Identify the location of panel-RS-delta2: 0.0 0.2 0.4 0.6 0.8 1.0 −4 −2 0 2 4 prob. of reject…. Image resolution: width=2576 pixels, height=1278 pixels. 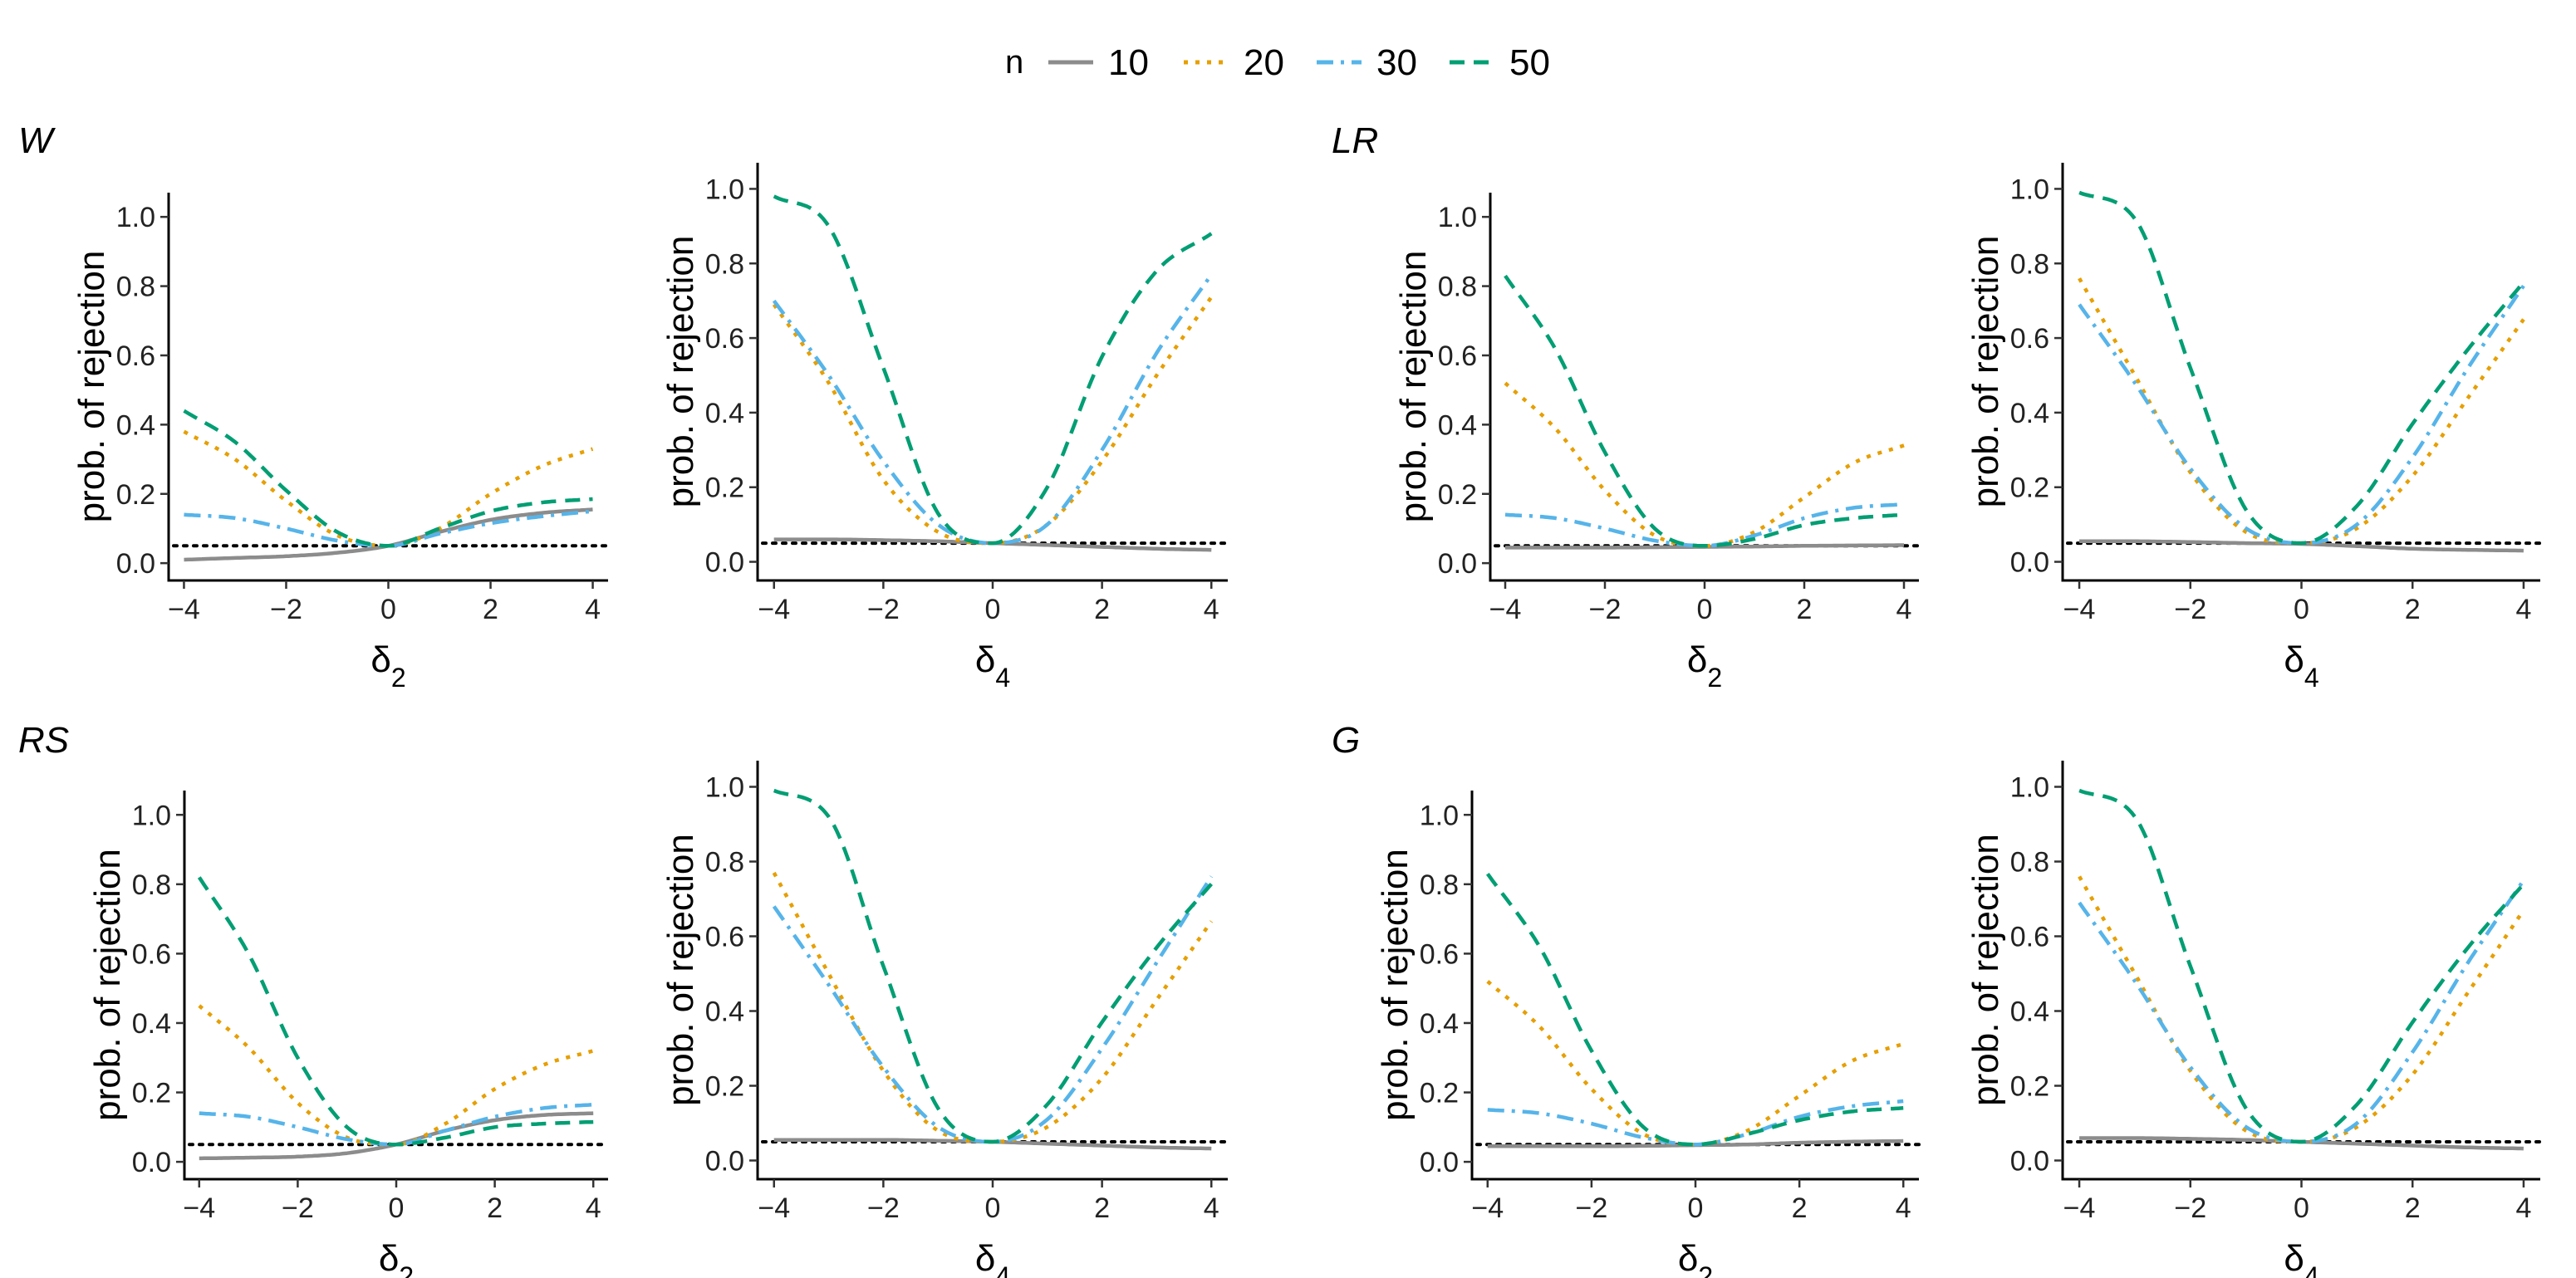
(348, 1034).